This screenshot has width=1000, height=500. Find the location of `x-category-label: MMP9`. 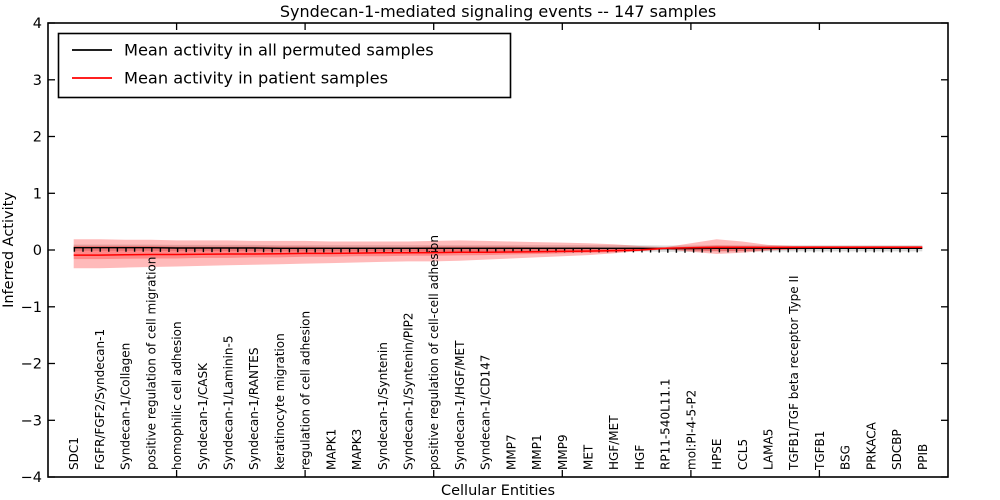

x-category-label: MMP9 is located at coordinates (563, 452).